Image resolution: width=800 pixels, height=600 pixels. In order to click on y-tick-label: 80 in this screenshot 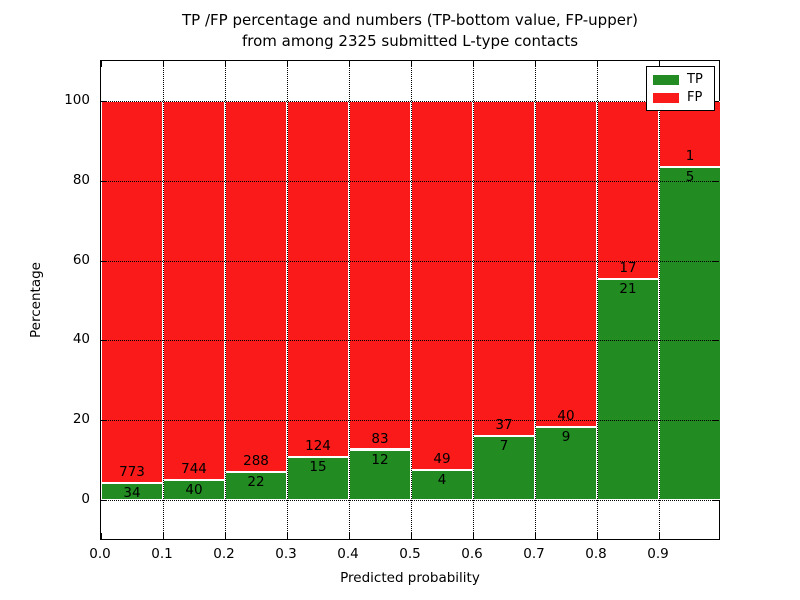, I will do `click(81, 179)`.